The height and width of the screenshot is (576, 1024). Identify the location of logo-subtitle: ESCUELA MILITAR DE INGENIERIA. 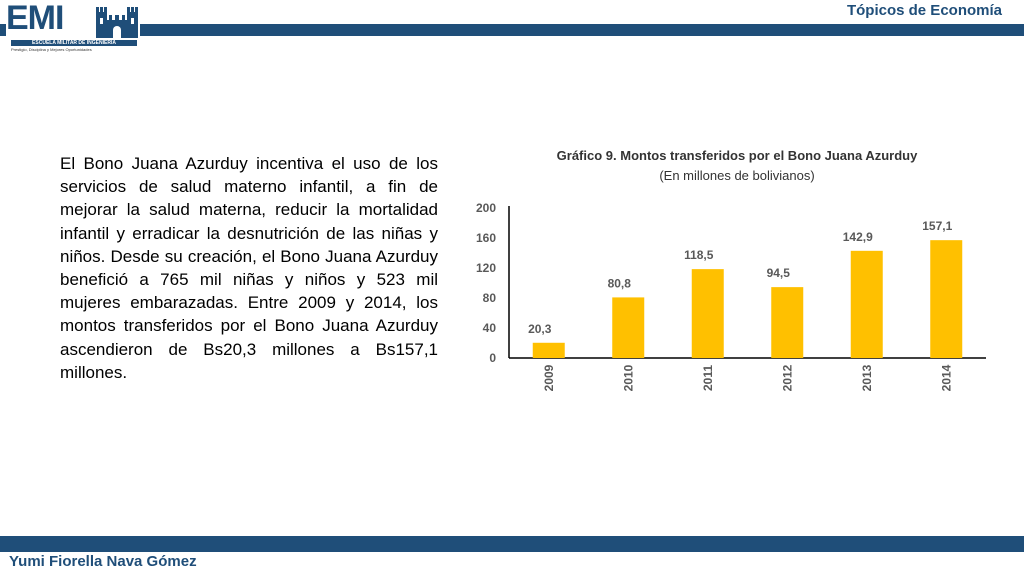
(74, 43).